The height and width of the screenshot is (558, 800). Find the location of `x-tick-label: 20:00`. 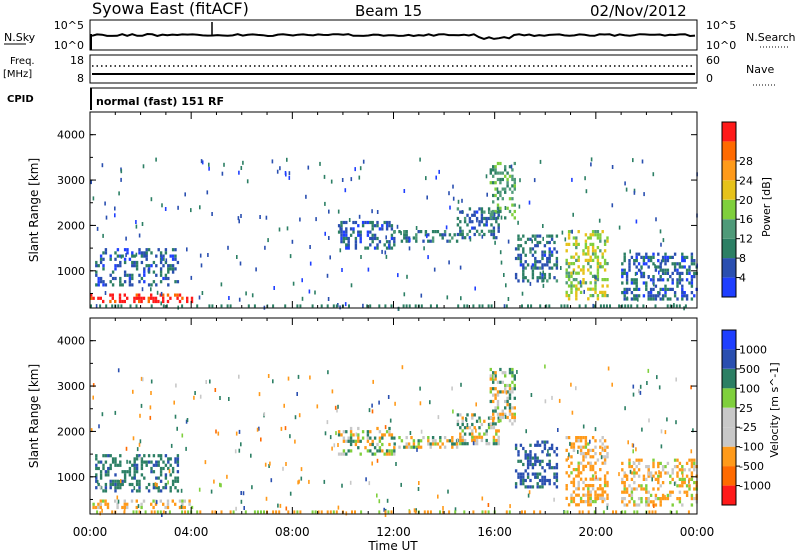

x-tick-label: 20:00 is located at coordinates (596, 532).